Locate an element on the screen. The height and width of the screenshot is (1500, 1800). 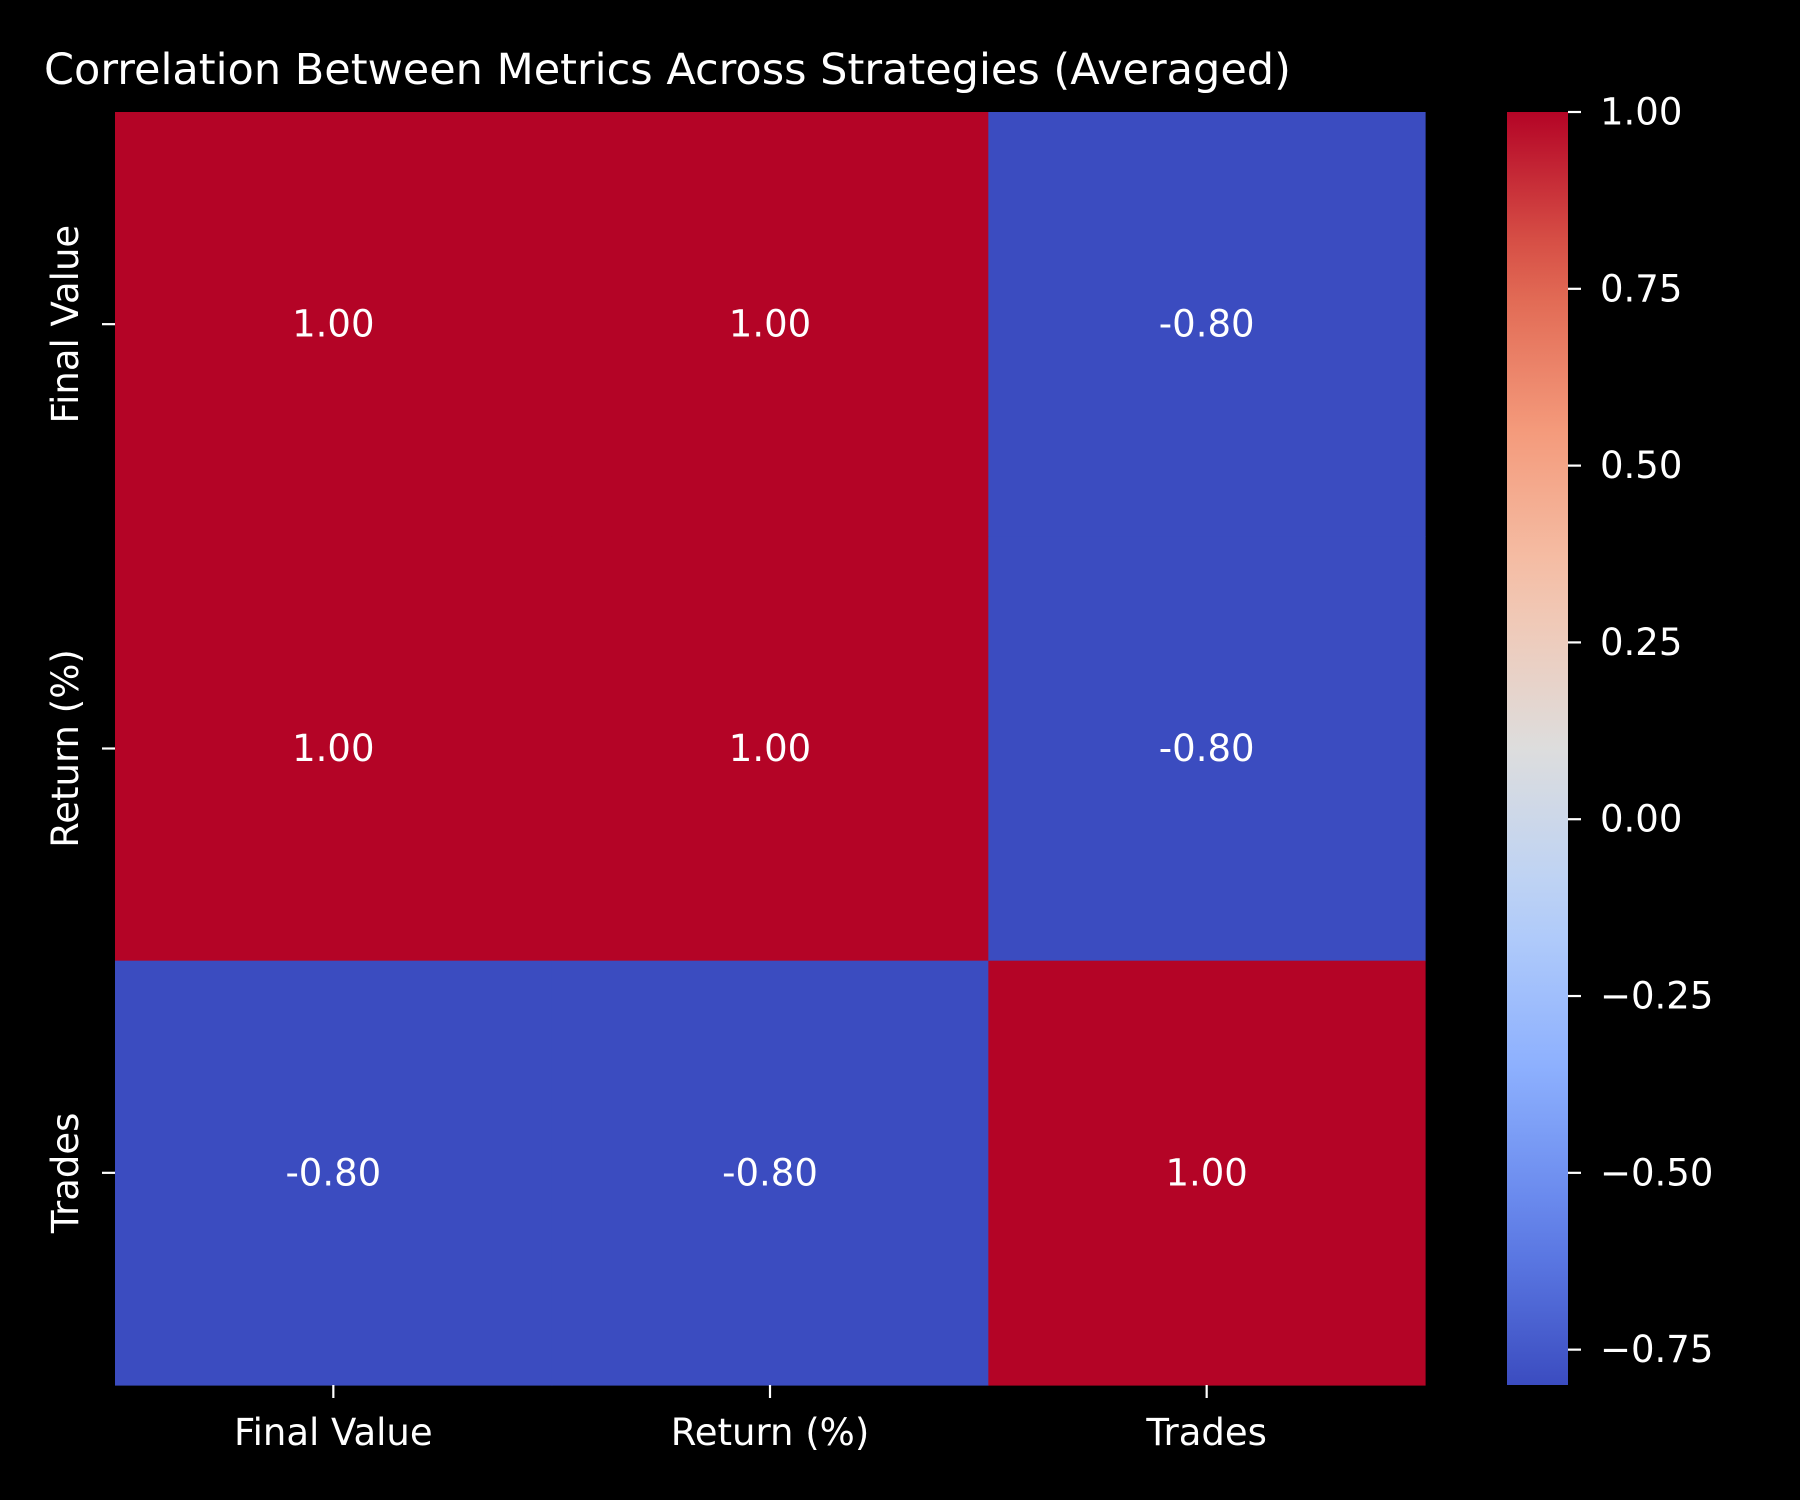
colorbar-tick-label: −0.50 is located at coordinates (1656, 1172).